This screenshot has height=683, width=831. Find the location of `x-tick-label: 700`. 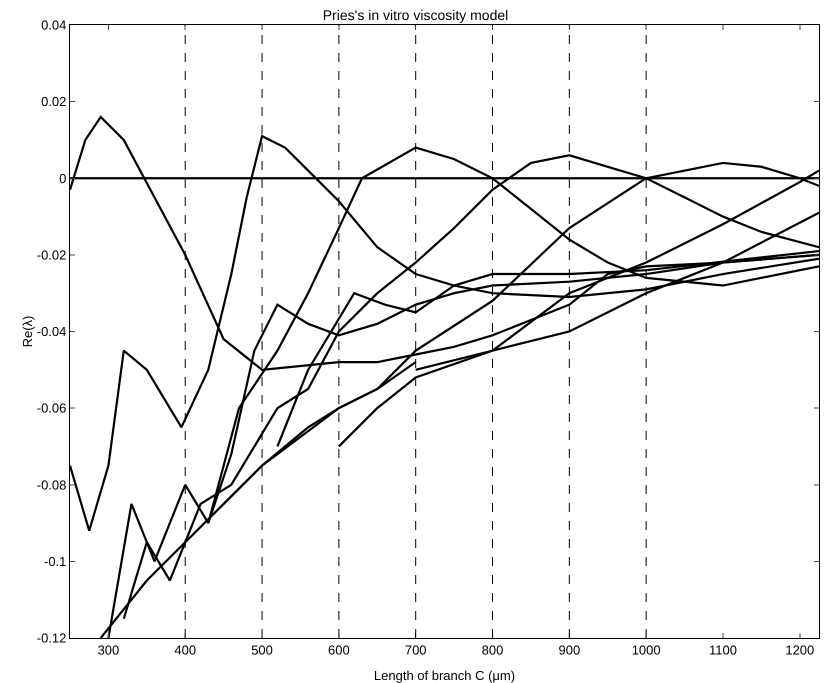

x-tick-label: 700 is located at coordinates (415, 650).